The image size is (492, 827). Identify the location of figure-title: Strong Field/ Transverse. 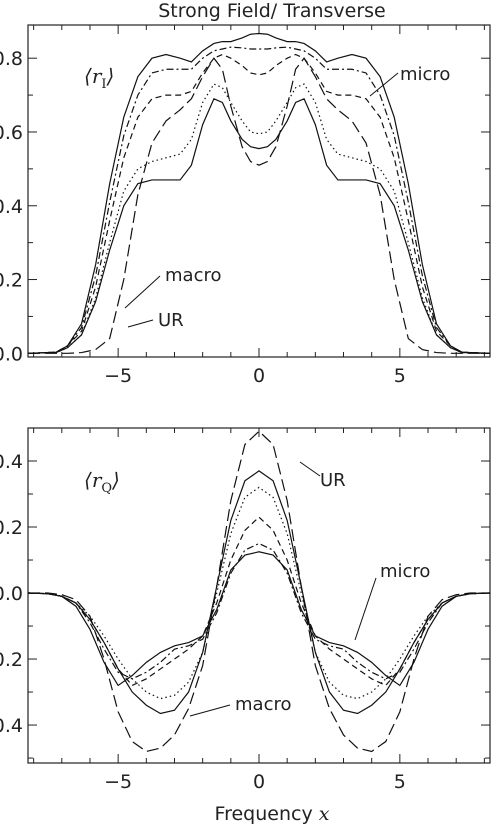
(272, 11).